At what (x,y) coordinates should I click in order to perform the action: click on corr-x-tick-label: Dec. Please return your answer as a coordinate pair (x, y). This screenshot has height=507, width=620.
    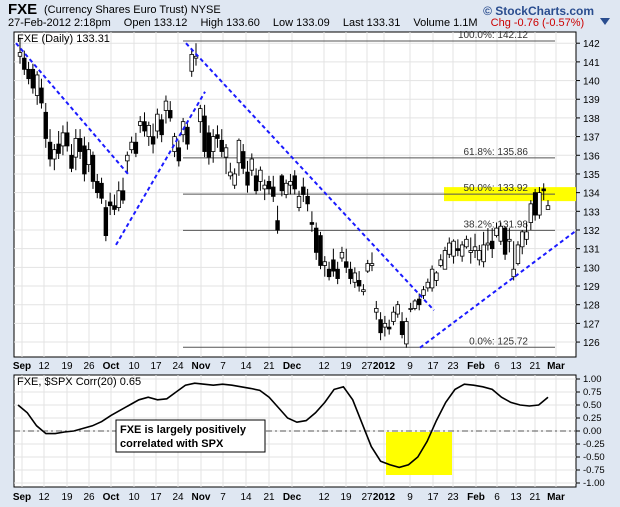
    Looking at the image, I should click on (292, 497).